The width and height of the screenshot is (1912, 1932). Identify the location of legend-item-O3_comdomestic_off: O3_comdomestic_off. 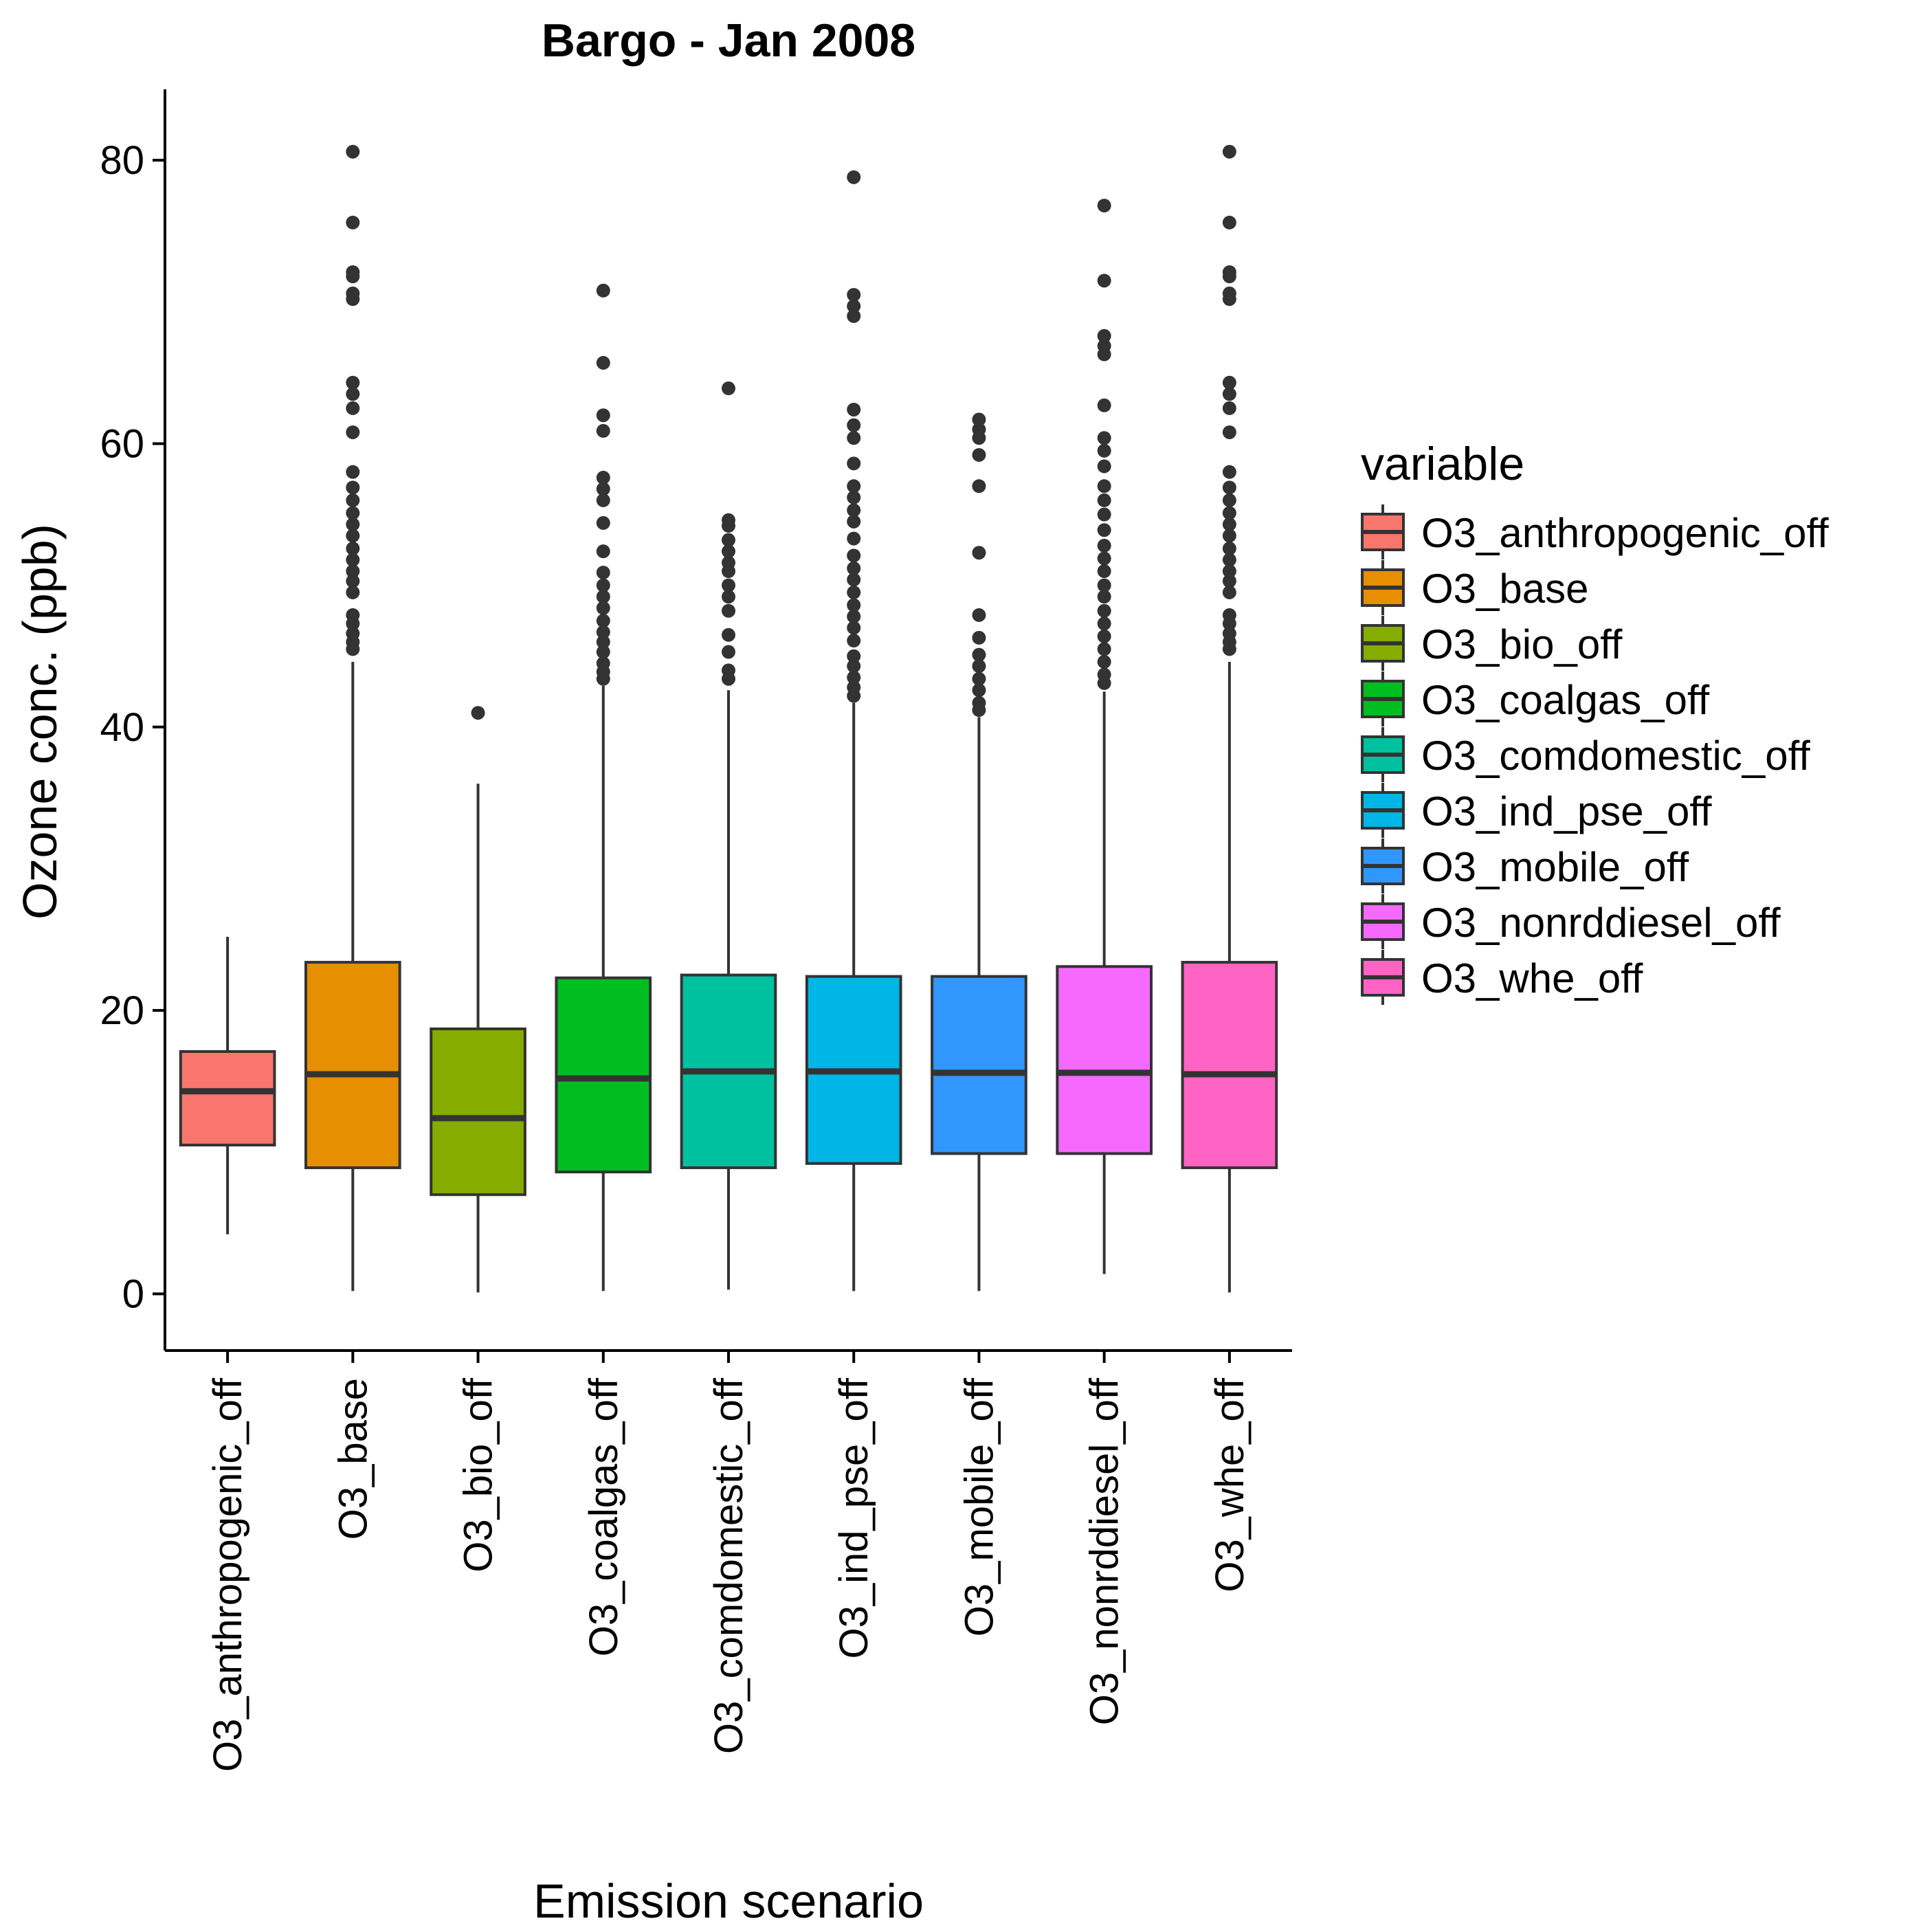
(1585, 755).